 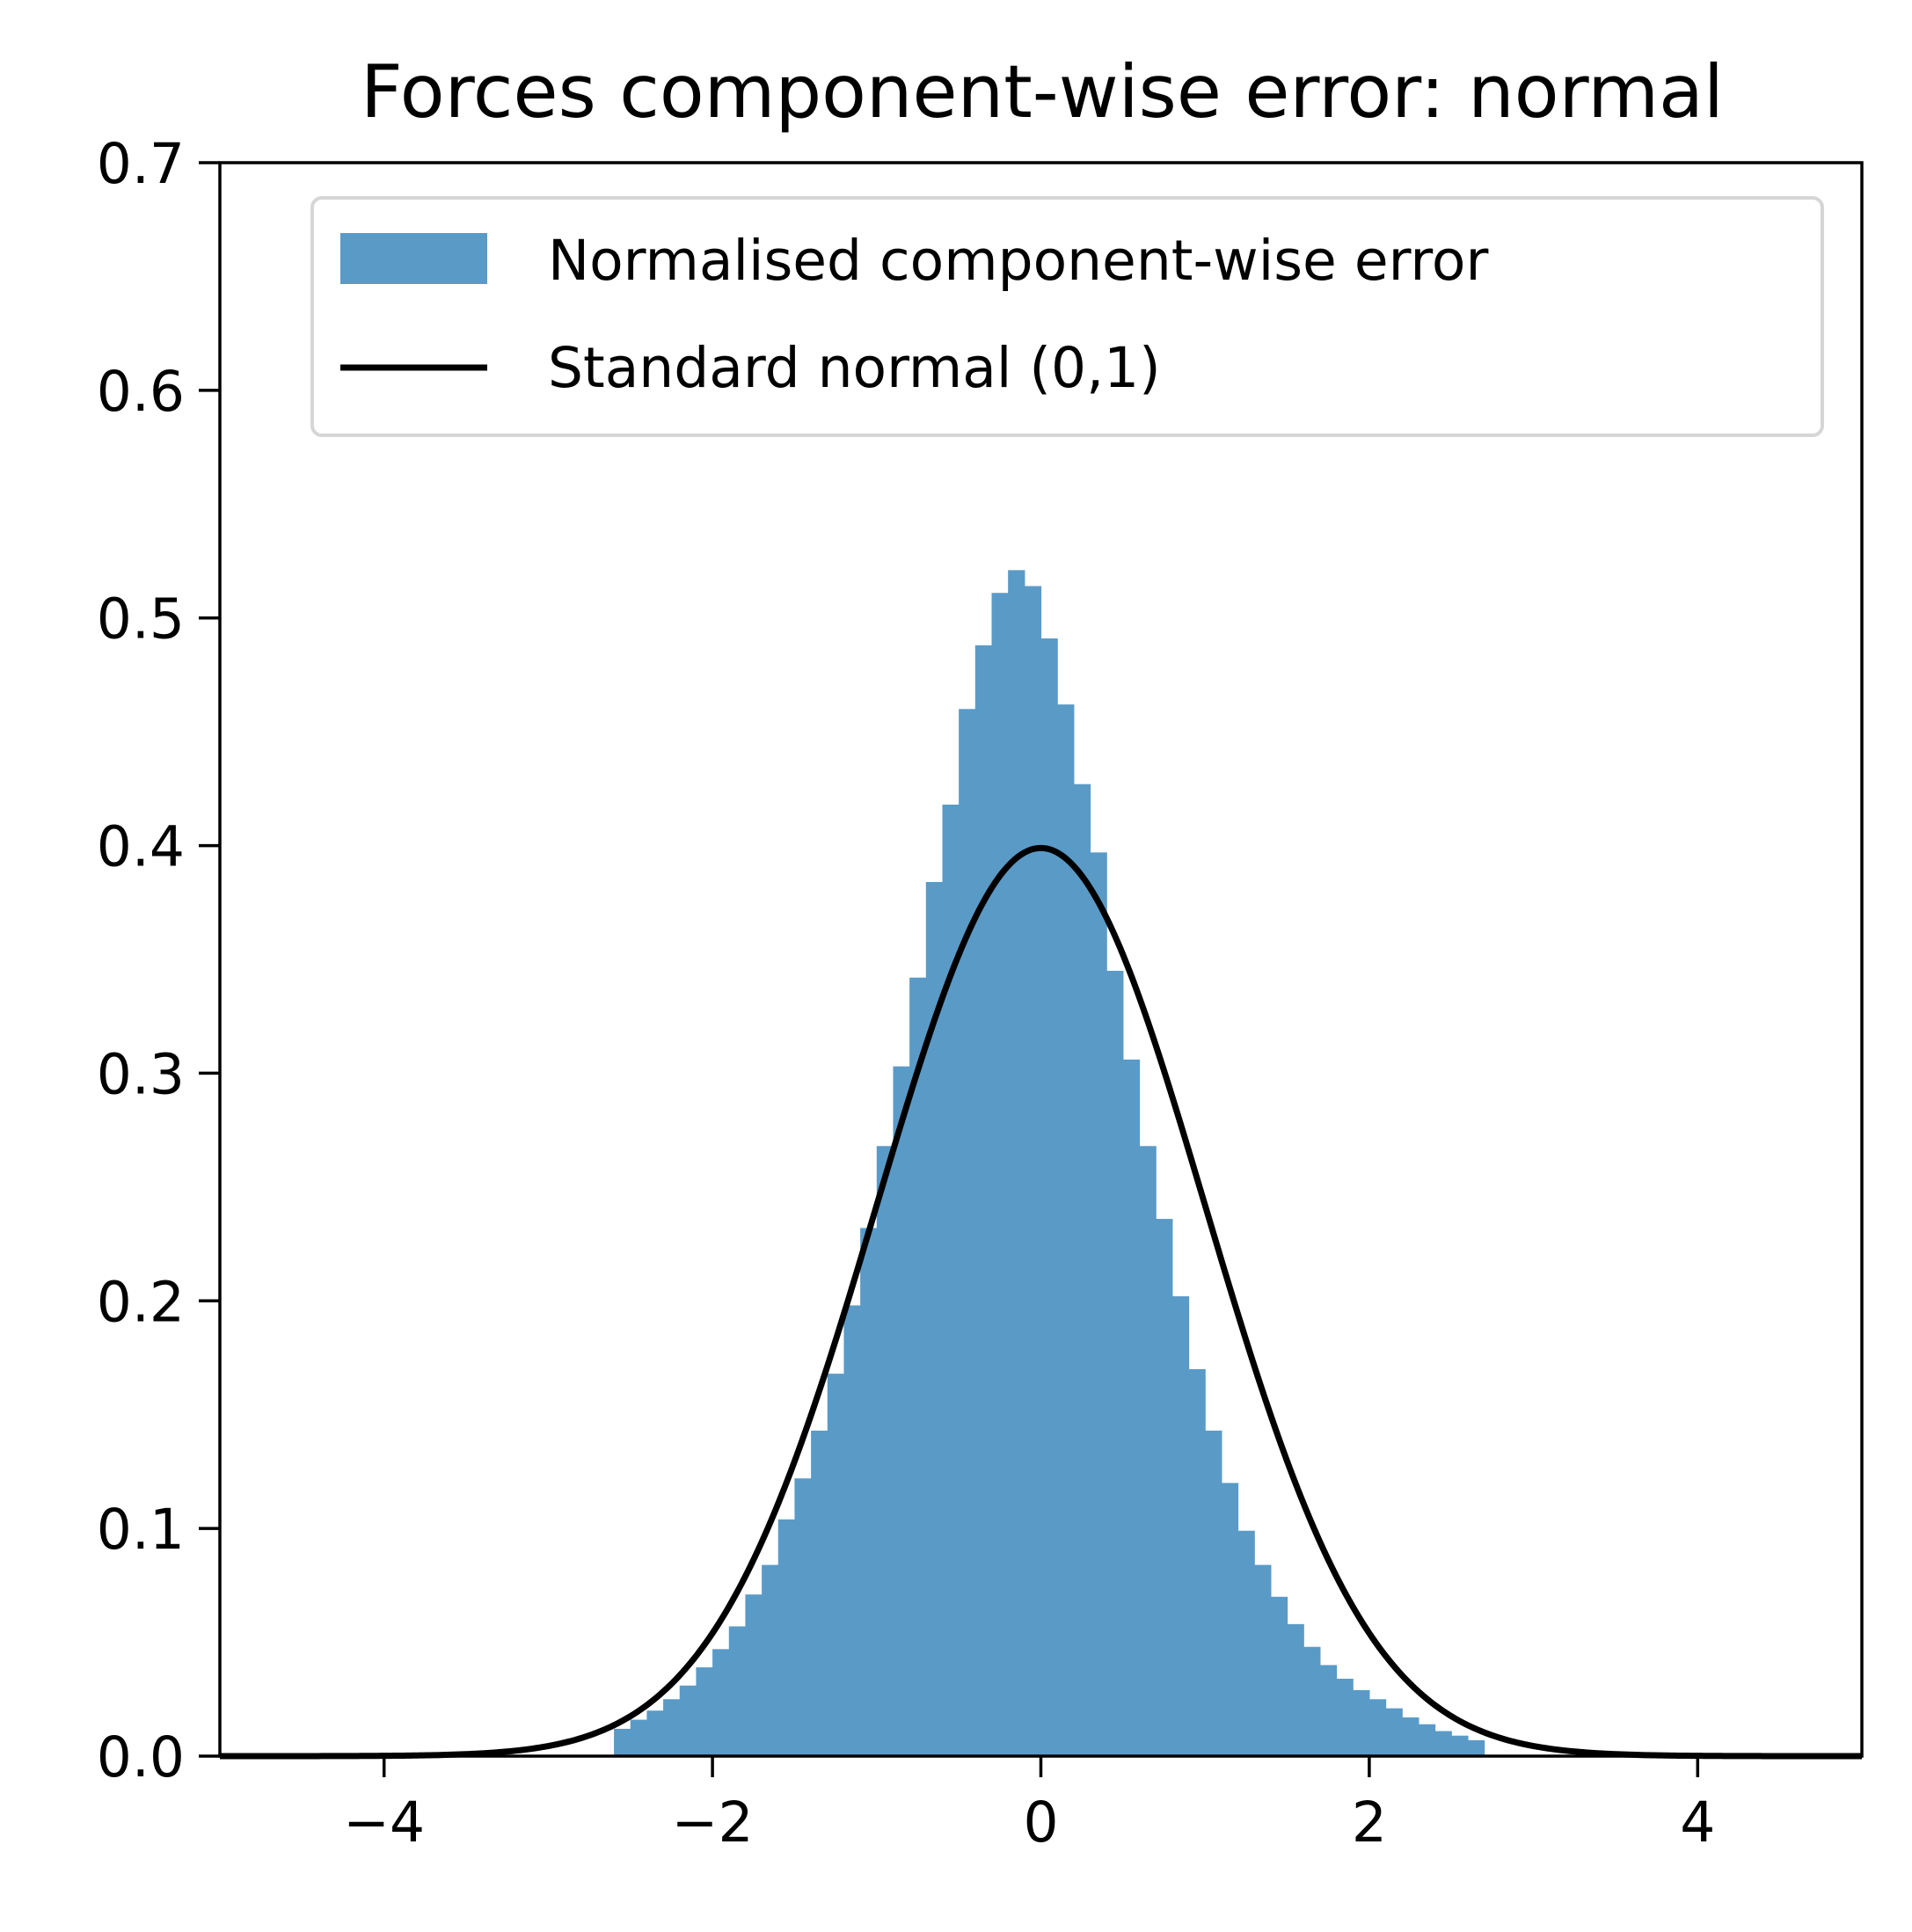 I want to click on legend-label-histogram: Normalised component-wise error, so click(x=1018, y=261).